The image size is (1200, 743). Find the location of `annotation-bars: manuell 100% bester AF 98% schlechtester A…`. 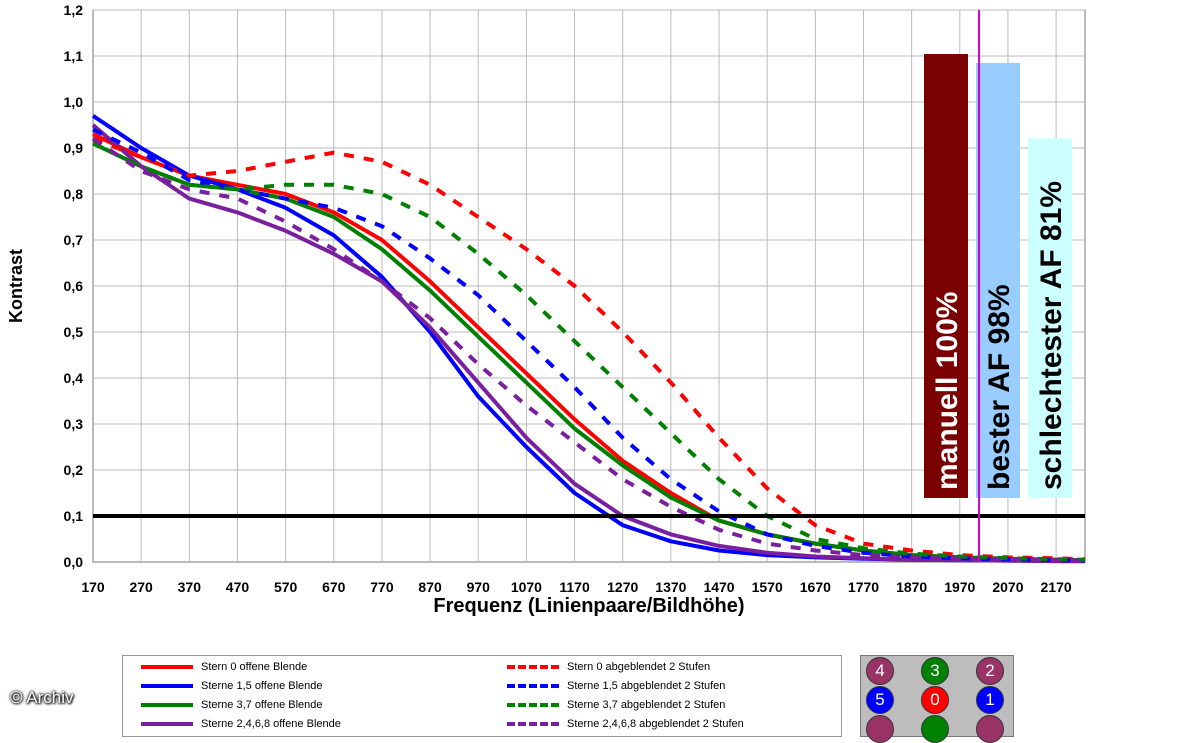

annotation-bars: manuell 100% bester AF 98% schlechtester A… is located at coordinates (998, 276).